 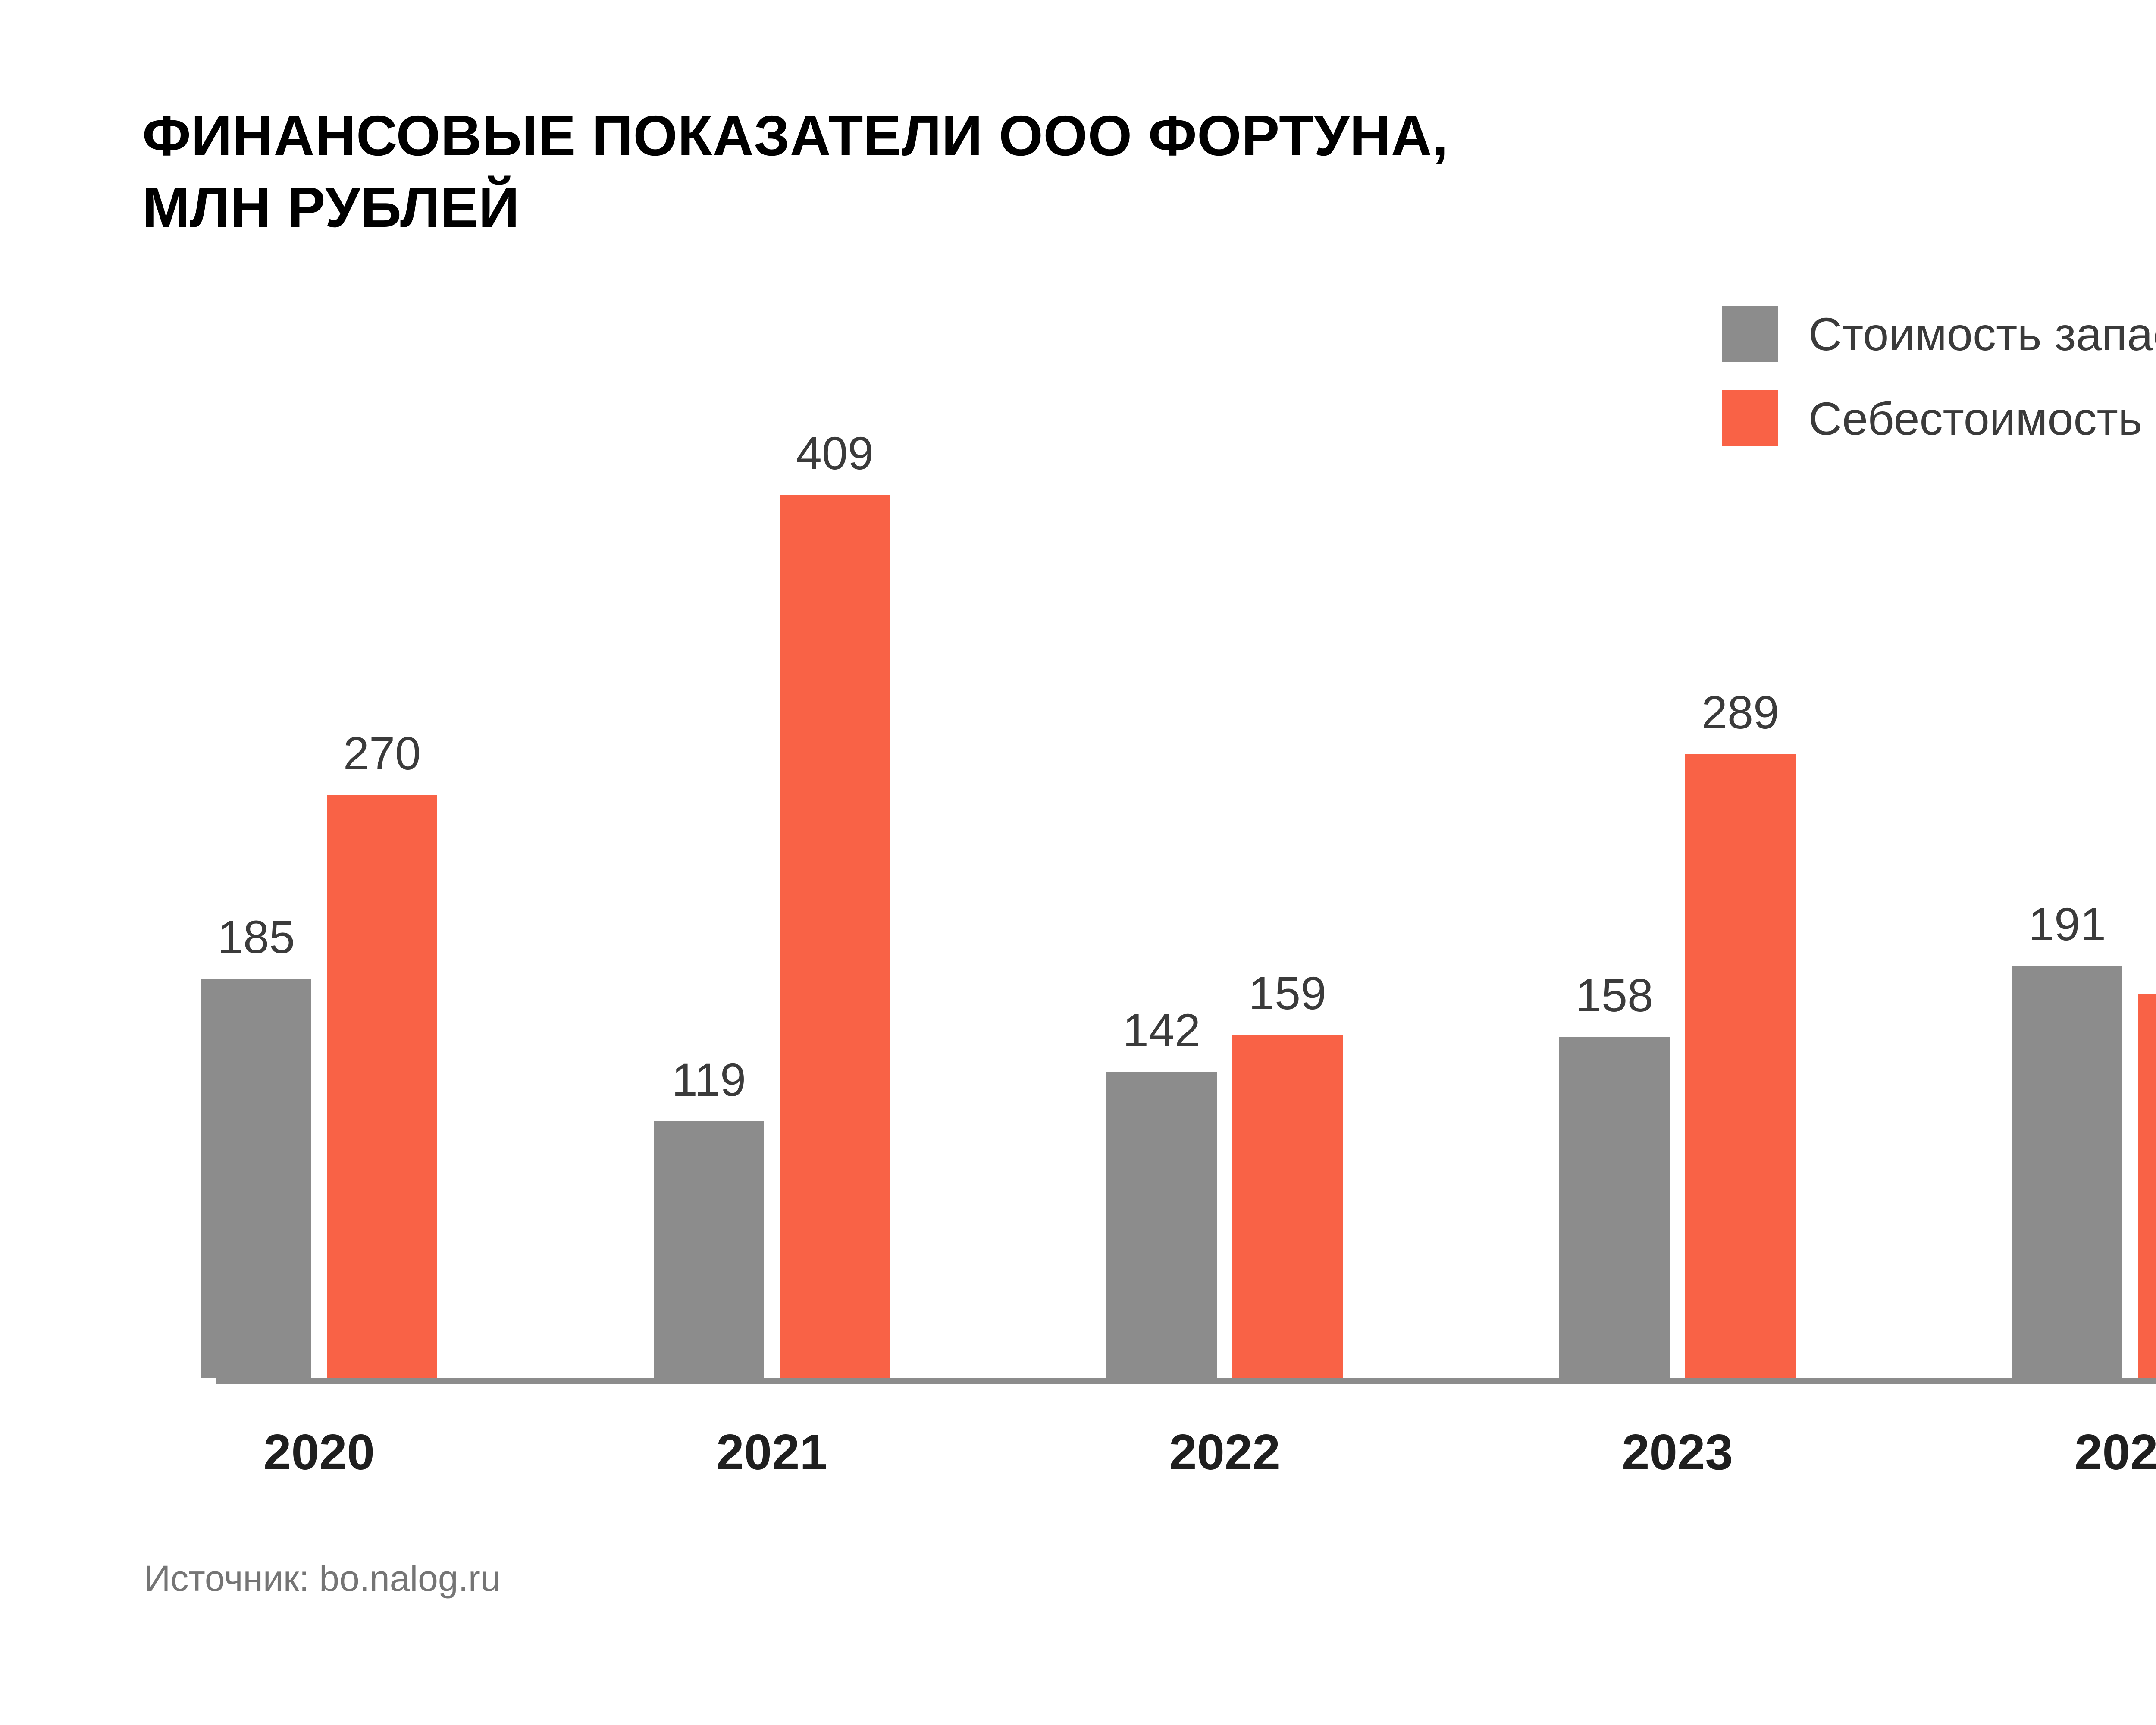 I want to click on bar-value-label: 270, so click(x=382, y=754).